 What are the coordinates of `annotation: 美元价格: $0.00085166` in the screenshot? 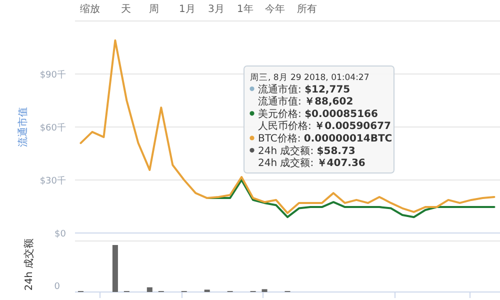 It's located at (318, 114).